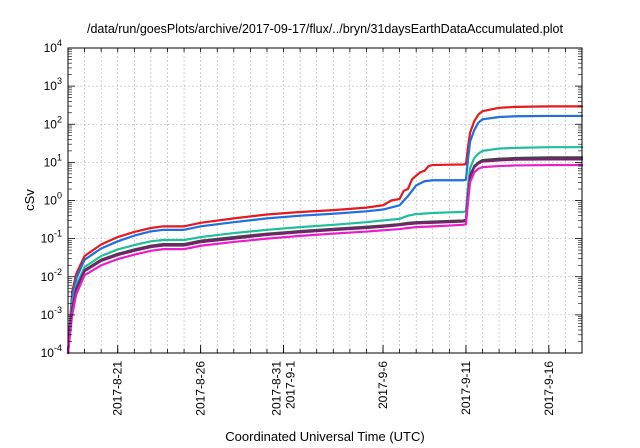  Describe the element at coordinates (383, 385) in the screenshot. I see `x-tick-label: 2017-9-6` at that location.